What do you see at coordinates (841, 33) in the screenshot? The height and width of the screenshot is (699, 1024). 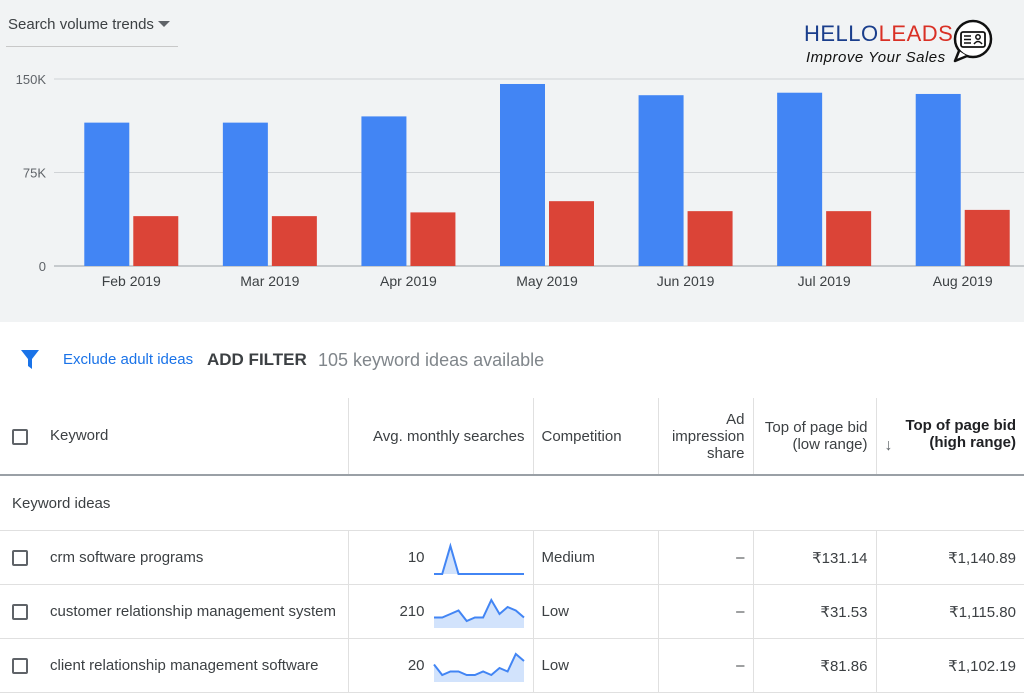 I see `logo-brand-part1: HELLO` at bounding box center [841, 33].